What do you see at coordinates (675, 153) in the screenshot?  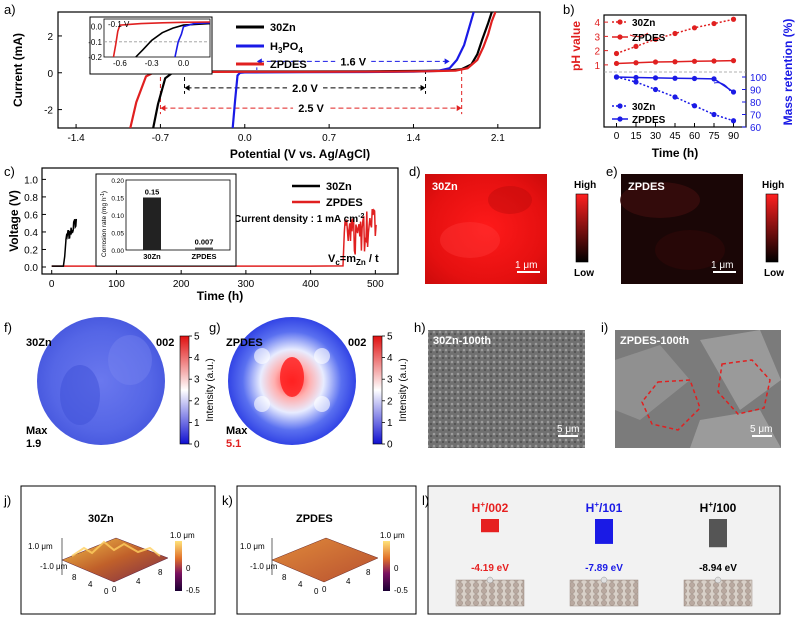 I see `x-axis-label-b: Time (h)` at bounding box center [675, 153].